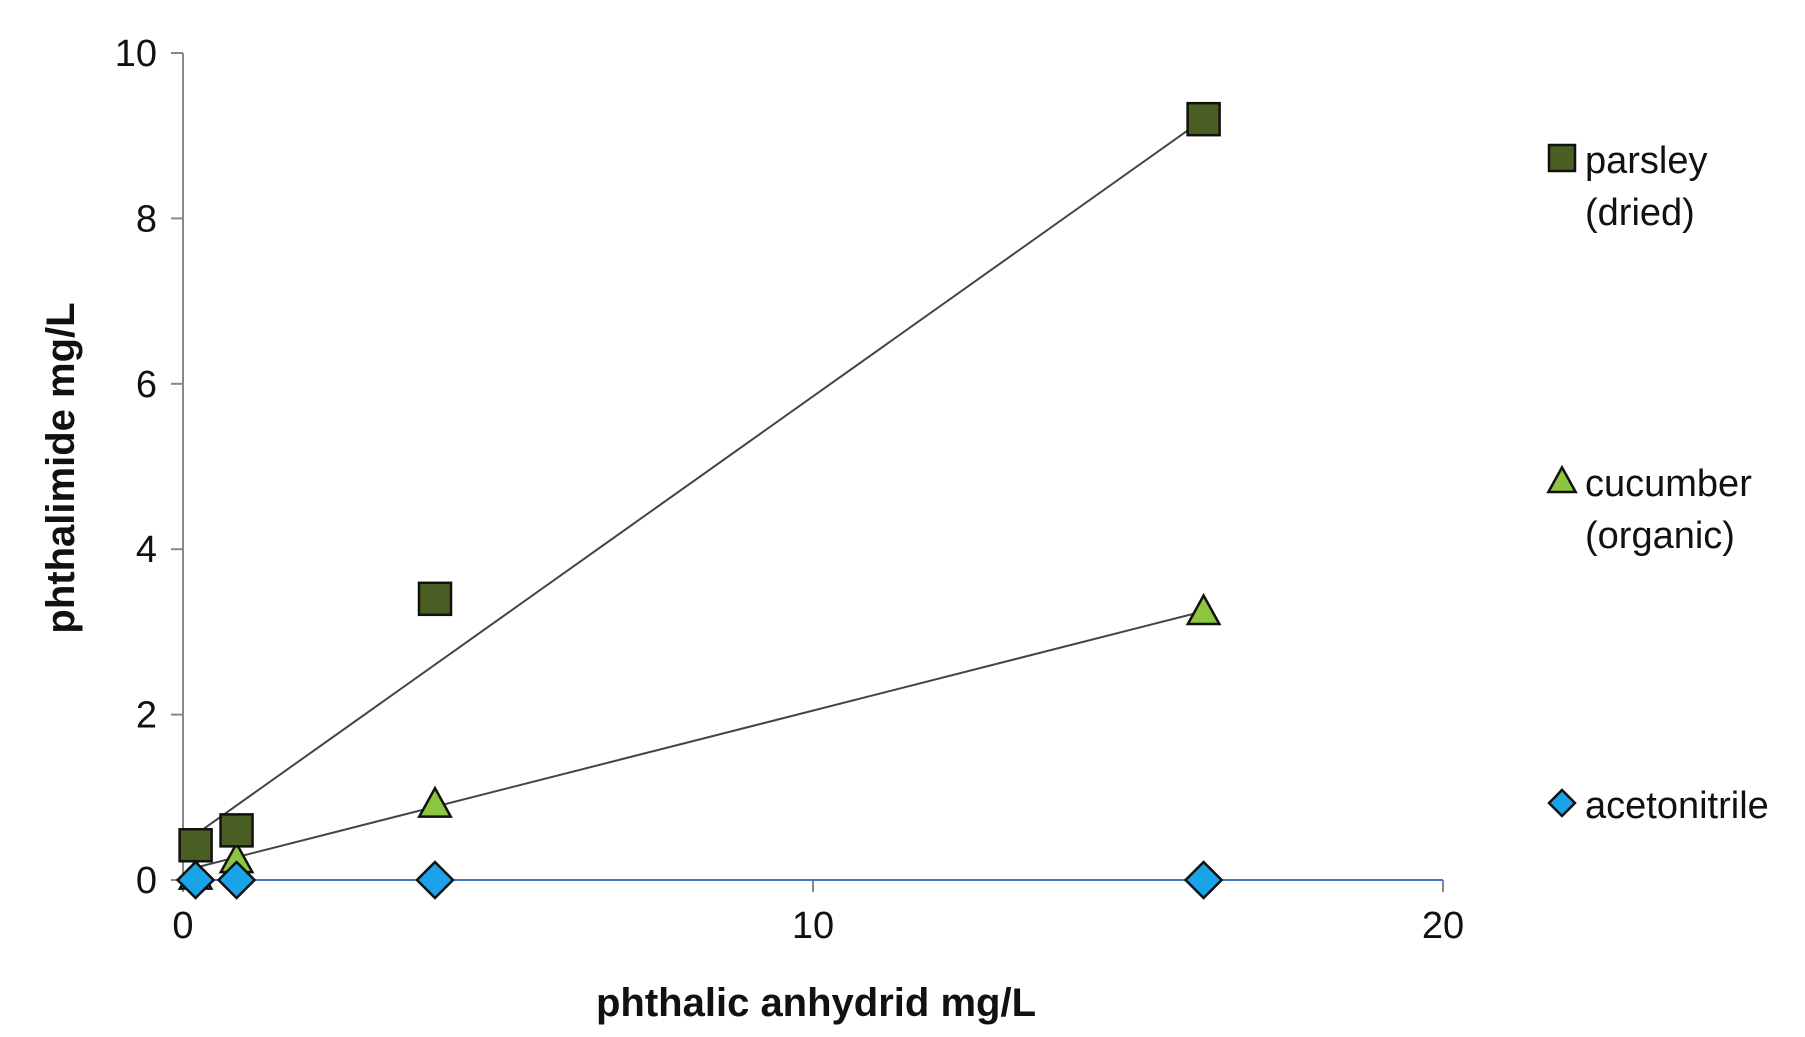 This screenshot has height=1037, width=1805. What do you see at coordinates (1562, 479) in the screenshot?
I see `legend-marker-triangle` at bounding box center [1562, 479].